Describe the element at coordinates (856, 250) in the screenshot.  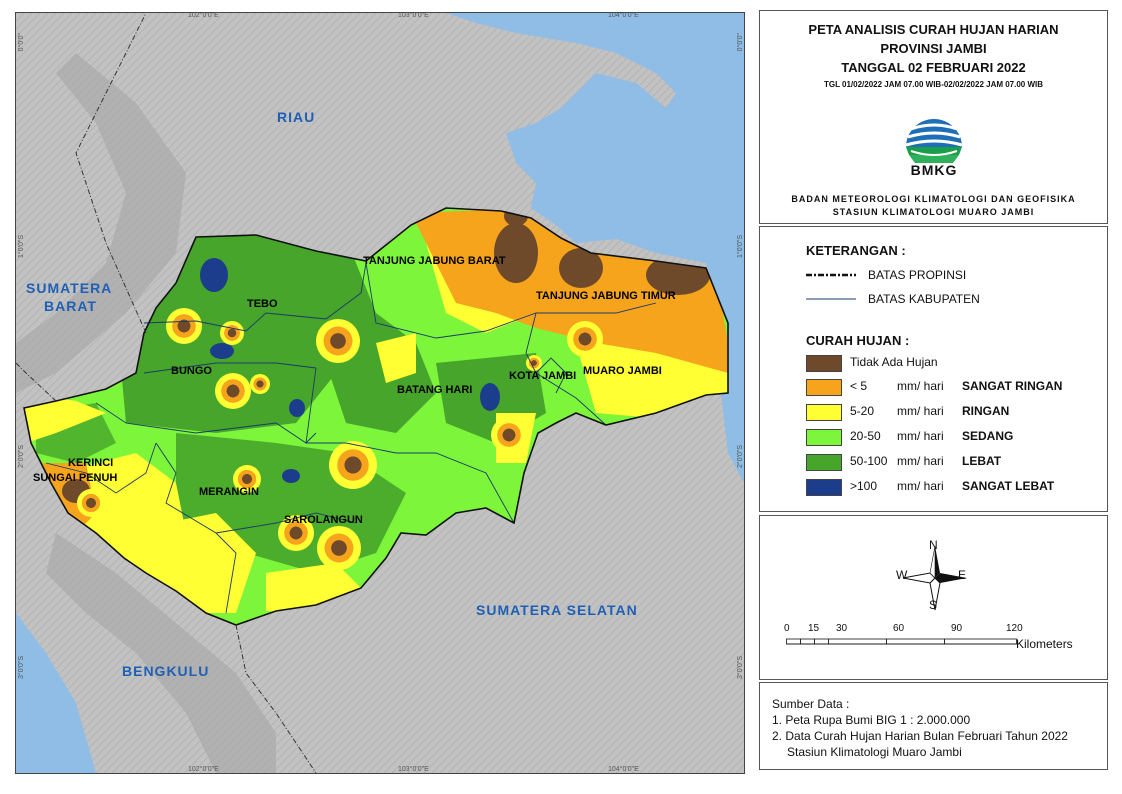
I see `legend-heading: KETERANGAN :` at that location.